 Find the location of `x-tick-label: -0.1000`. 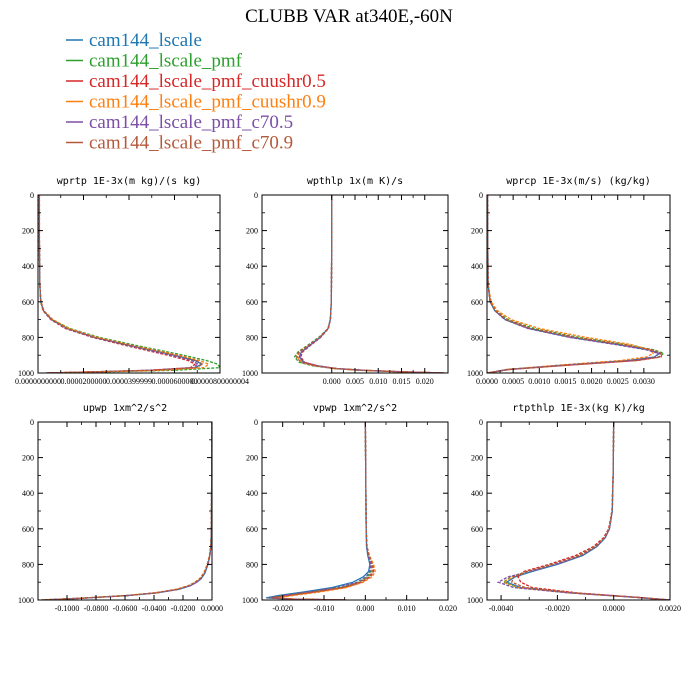

x-tick-label: -0.1000 is located at coordinates (67, 608).